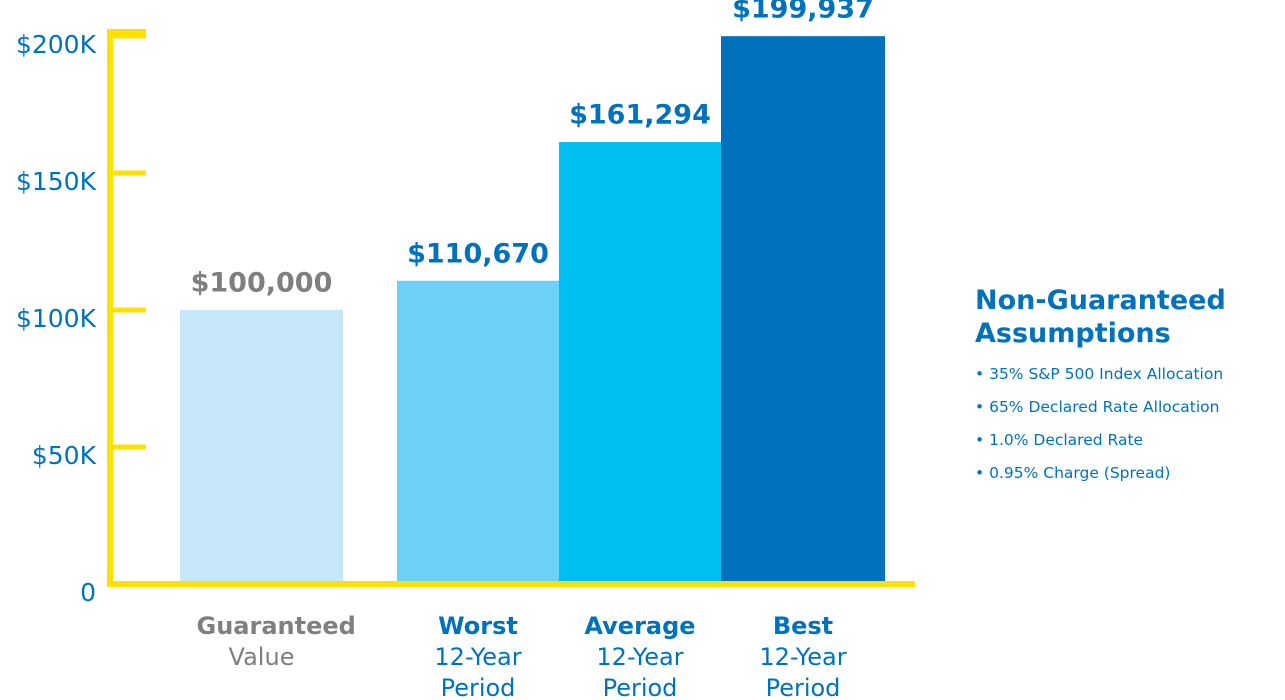 Image resolution: width=1285 pixels, height=700 pixels. Describe the element at coordinates (640, 626) in the screenshot. I see `category-name: Average` at that location.